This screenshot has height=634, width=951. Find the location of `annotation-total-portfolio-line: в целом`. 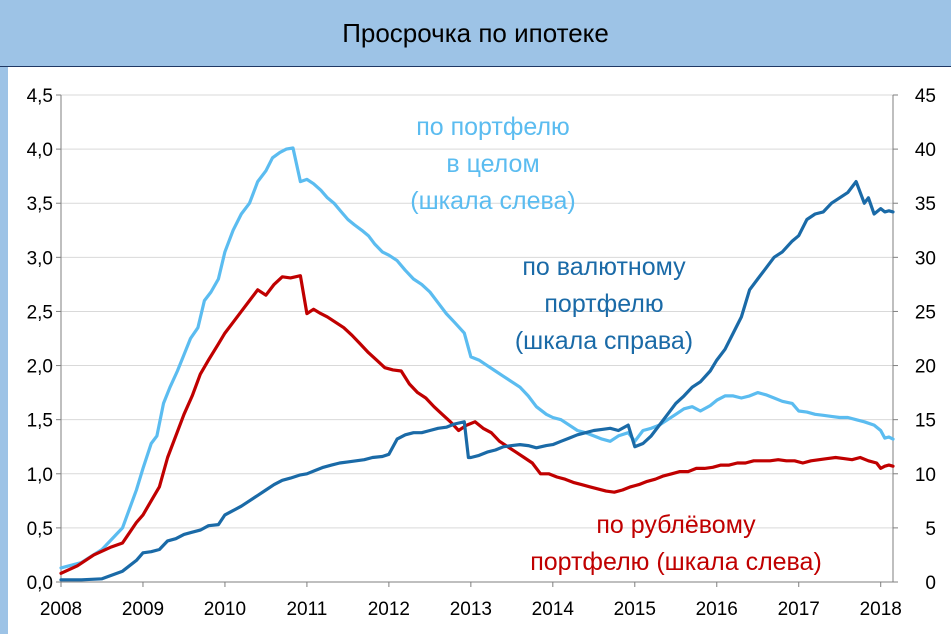

annotation-total-portfolio-line: в целом is located at coordinates (492, 164).